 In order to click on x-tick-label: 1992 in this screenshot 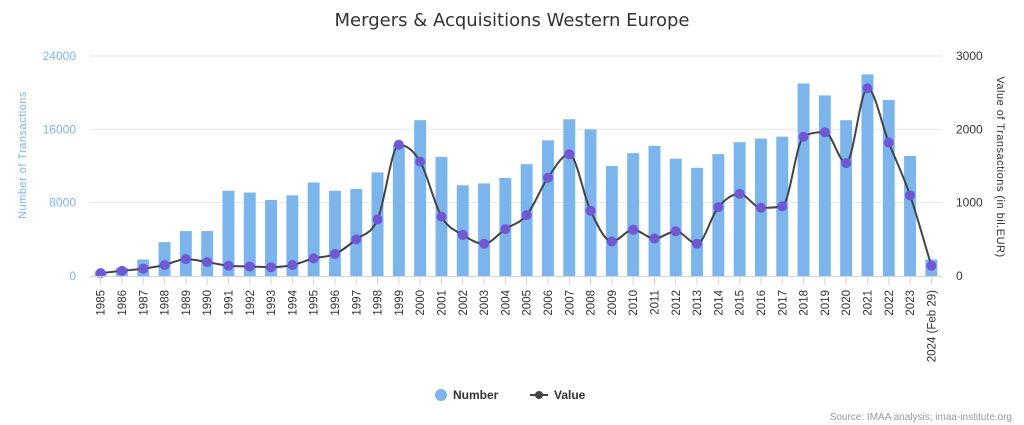, I will do `click(251, 303)`.